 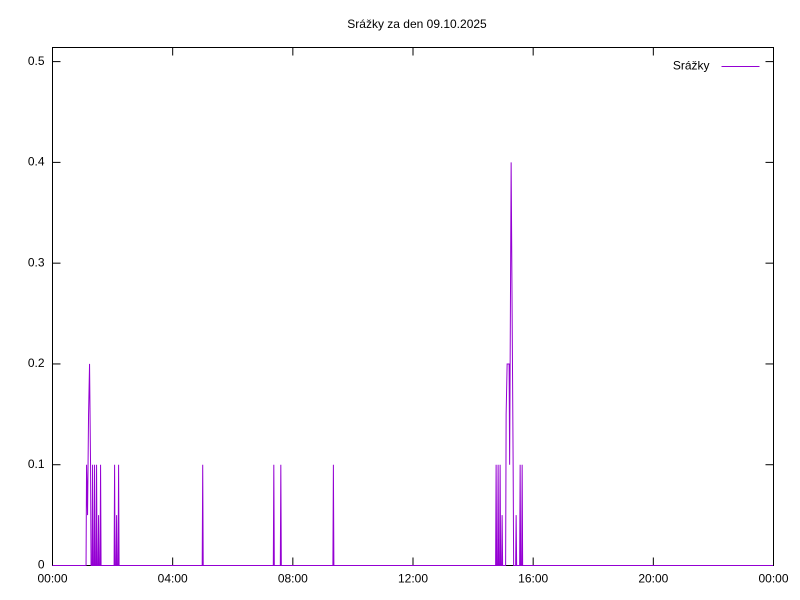 What do you see at coordinates (413, 579) in the screenshot?
I see `x-tick-label: 12:00` at bounding box center [413, 579].